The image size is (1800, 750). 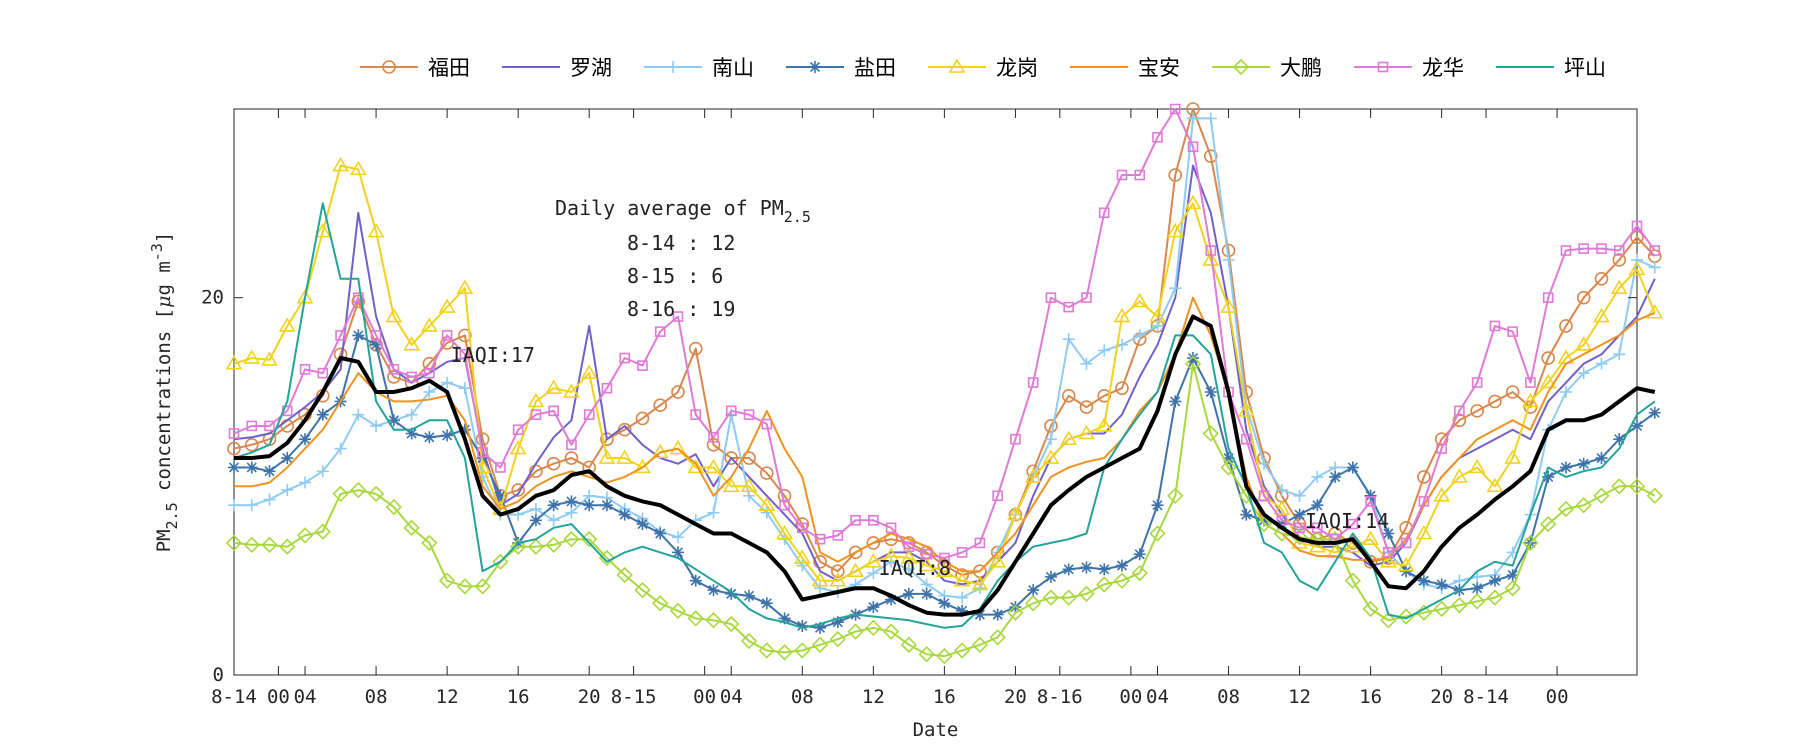 What do you see at coordinates (1299, 697) in the screenshot?
I see `x-tick-label: 12` at bounding box center [1299, 697].